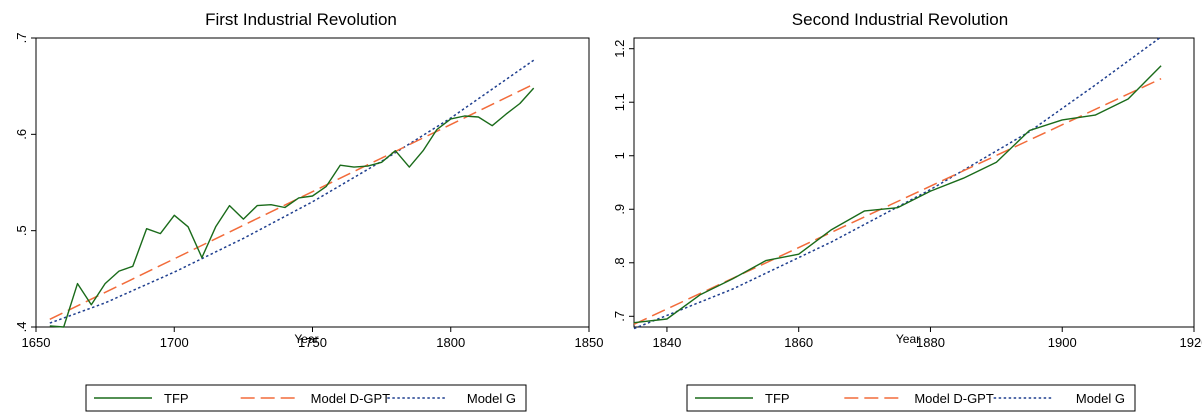 The width and height of the screenshot is (1202, 417). Describe the element at coordinates (1191, 342) in the screenshot. I see `x-tick-label: 1920` at that location.